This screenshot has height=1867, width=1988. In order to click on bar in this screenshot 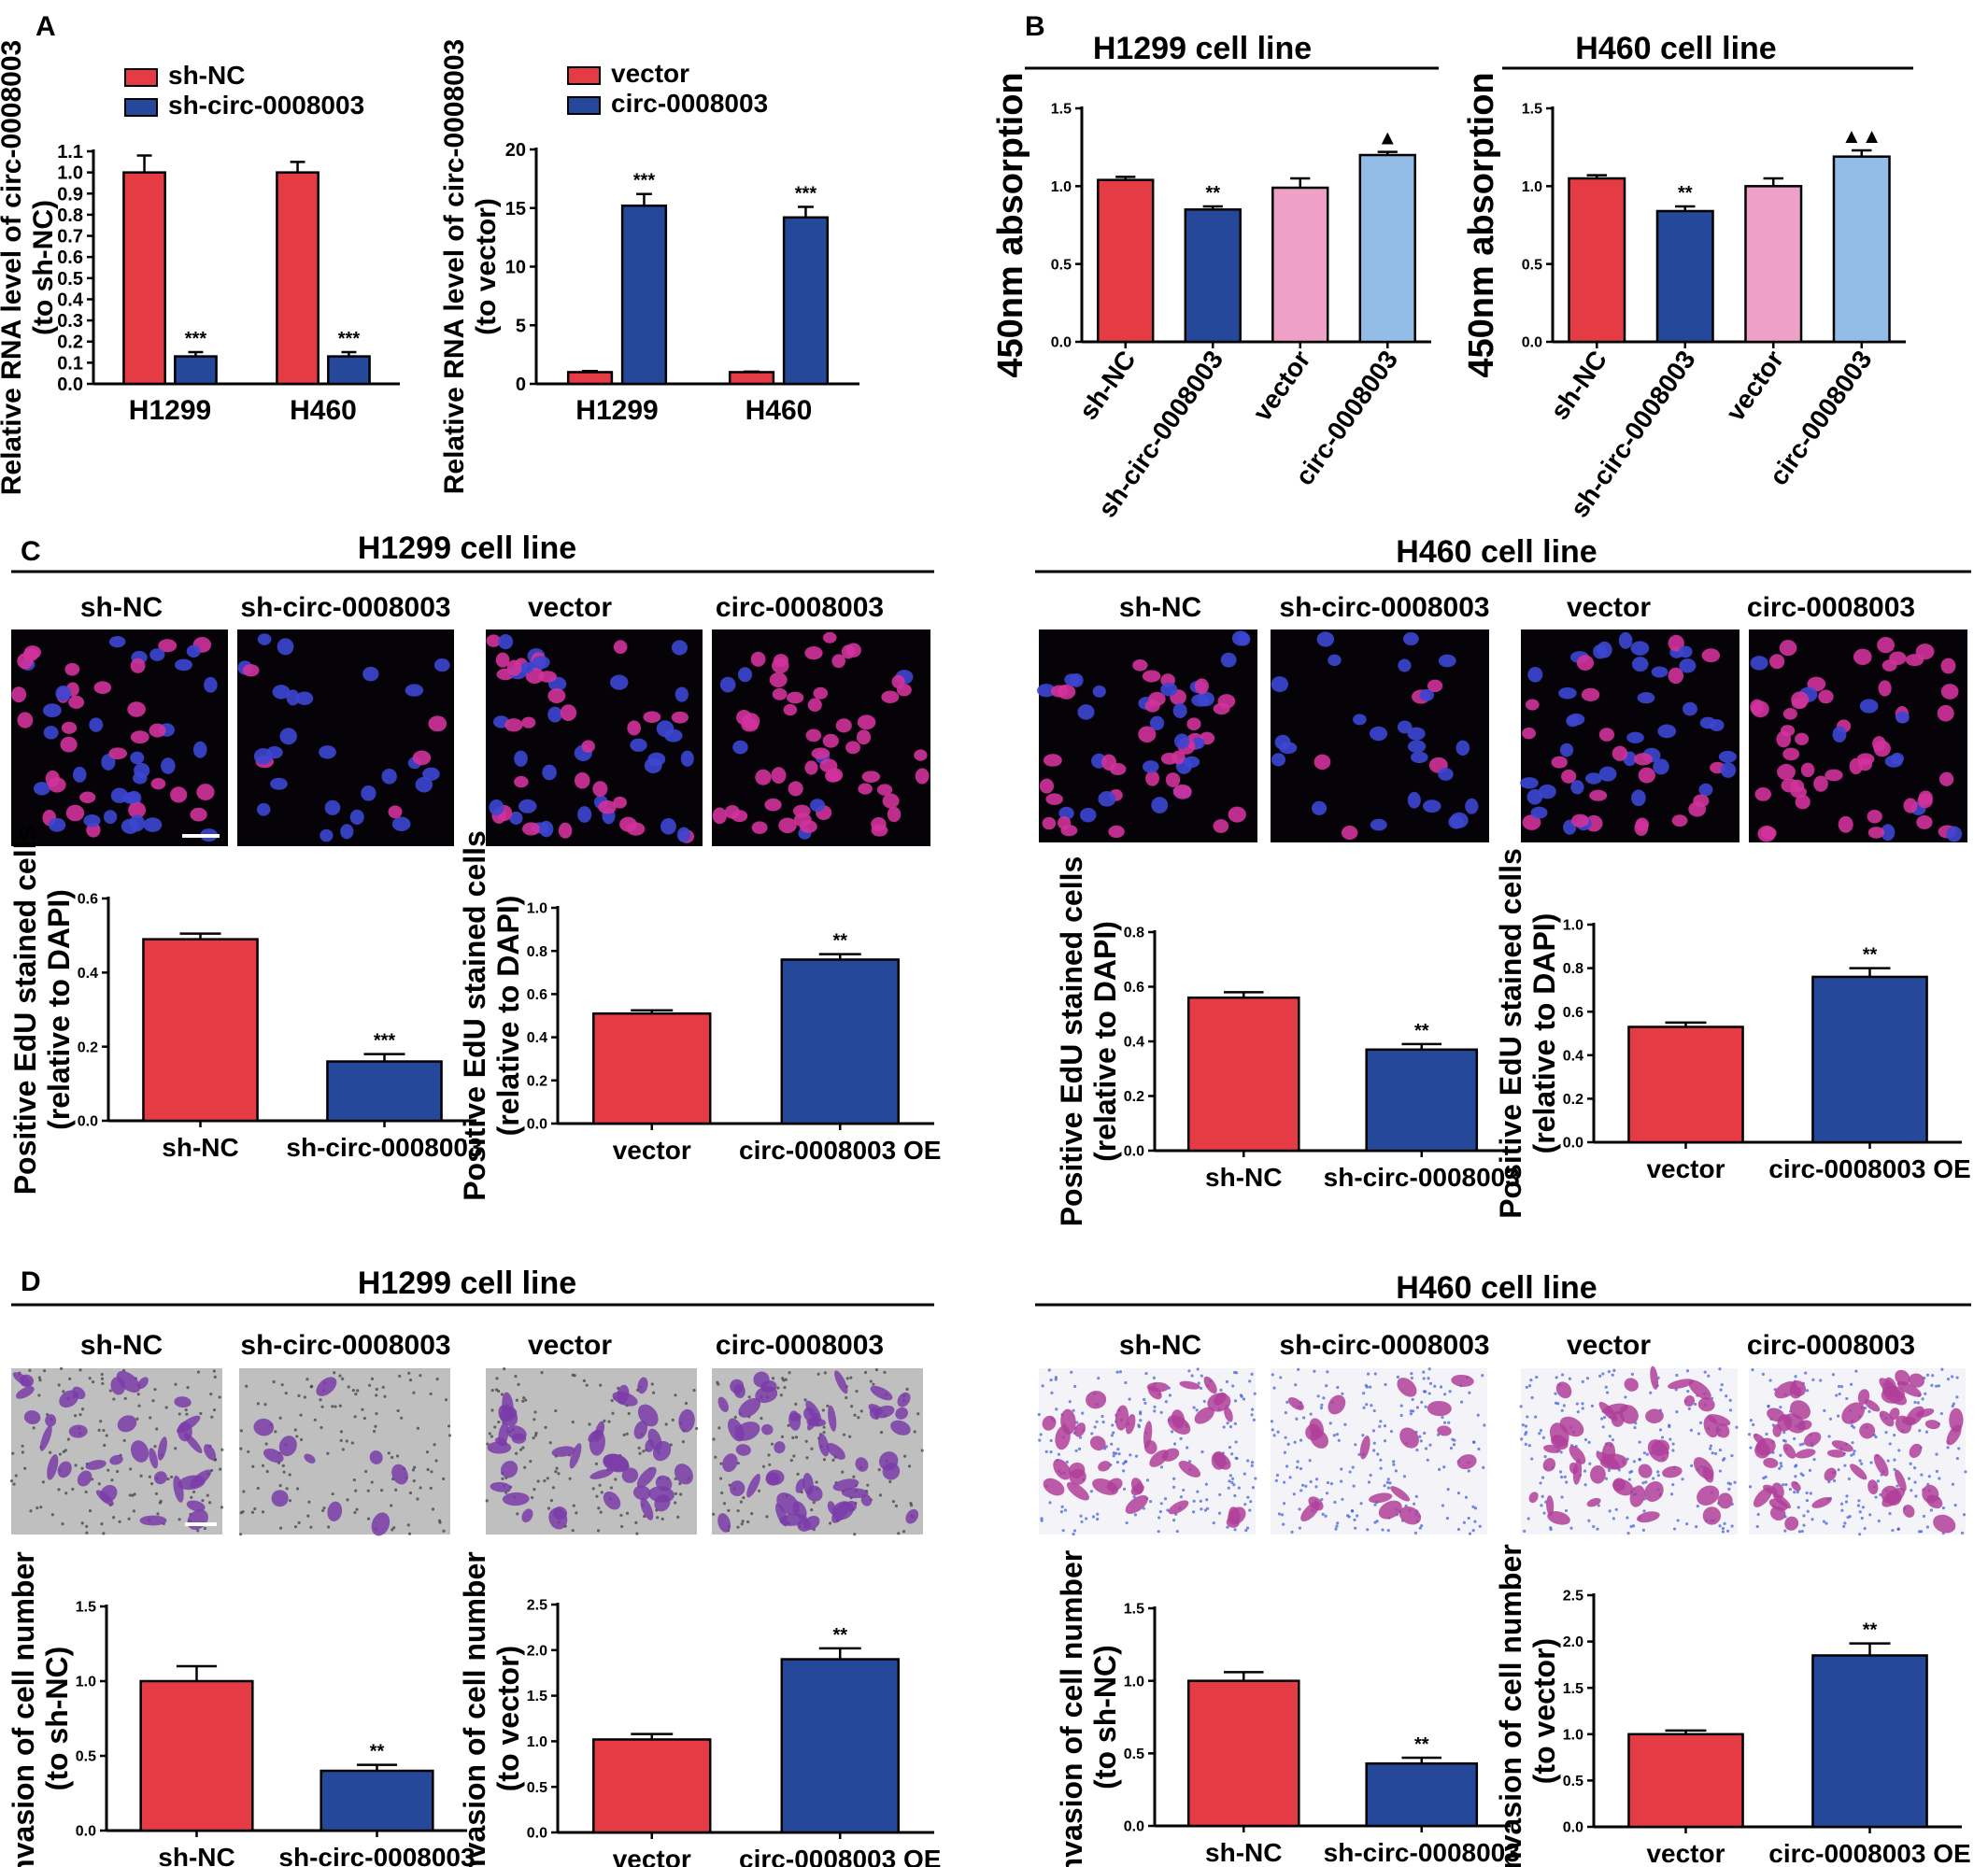, I will do `click(1387, 248)`.